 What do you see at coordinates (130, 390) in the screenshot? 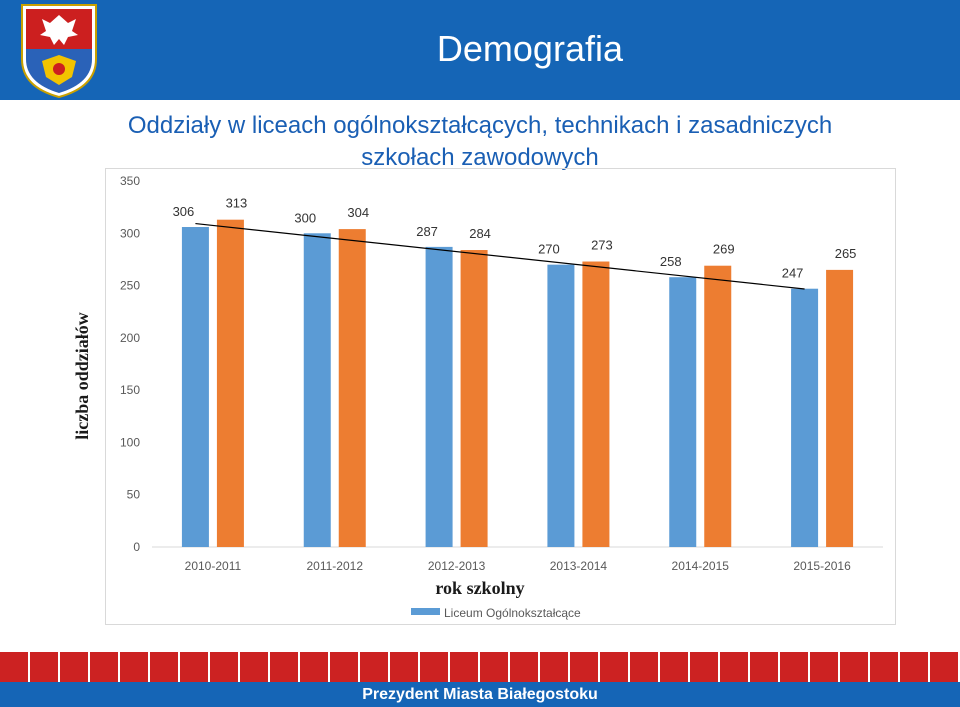
I see `y-tick-label: 150` at bounding box center [130, 390].